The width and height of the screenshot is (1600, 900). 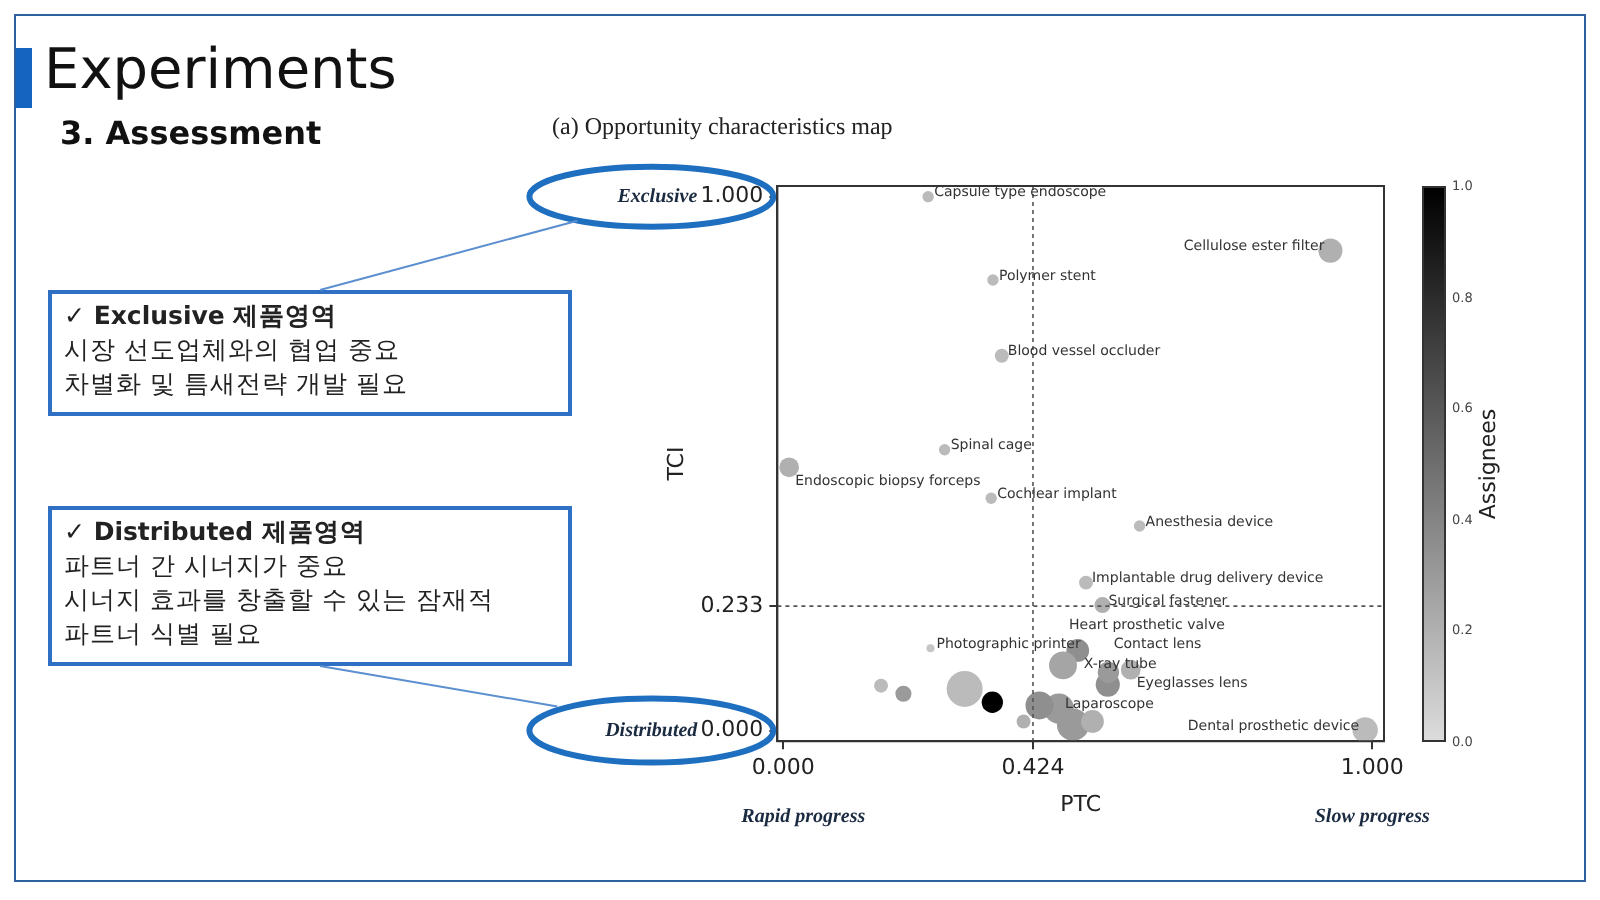 What do you see at coordinates (220, 69) in the screenshot?
I see `text: Experiments` at bounding box center [220, 69].